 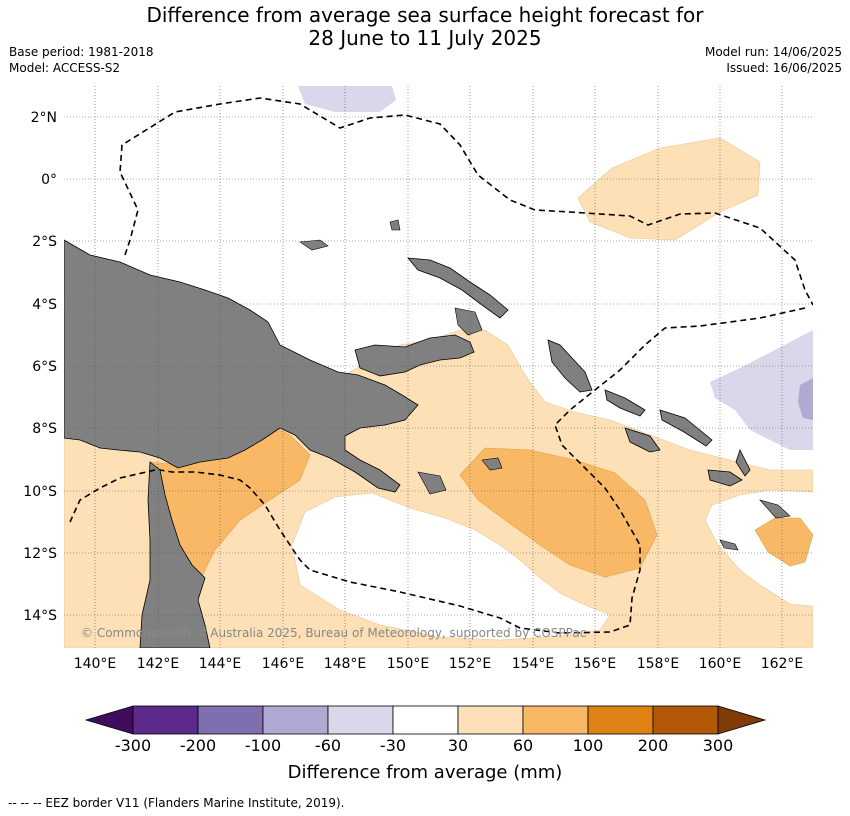 What do you see at coordinates (458, 288) in the screenshot?
I see `land-new-ireland` at bounding box center [458, 288].